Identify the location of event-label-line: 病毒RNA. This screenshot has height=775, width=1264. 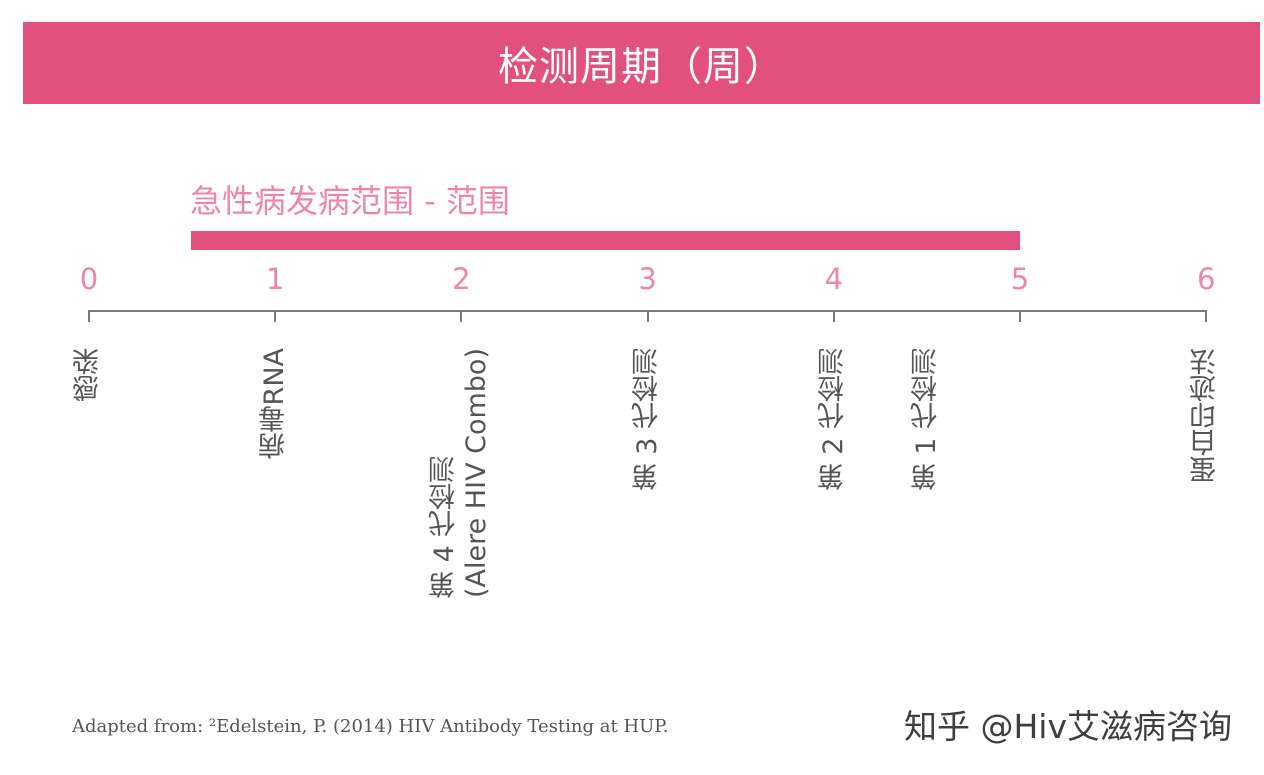
(275, 404).